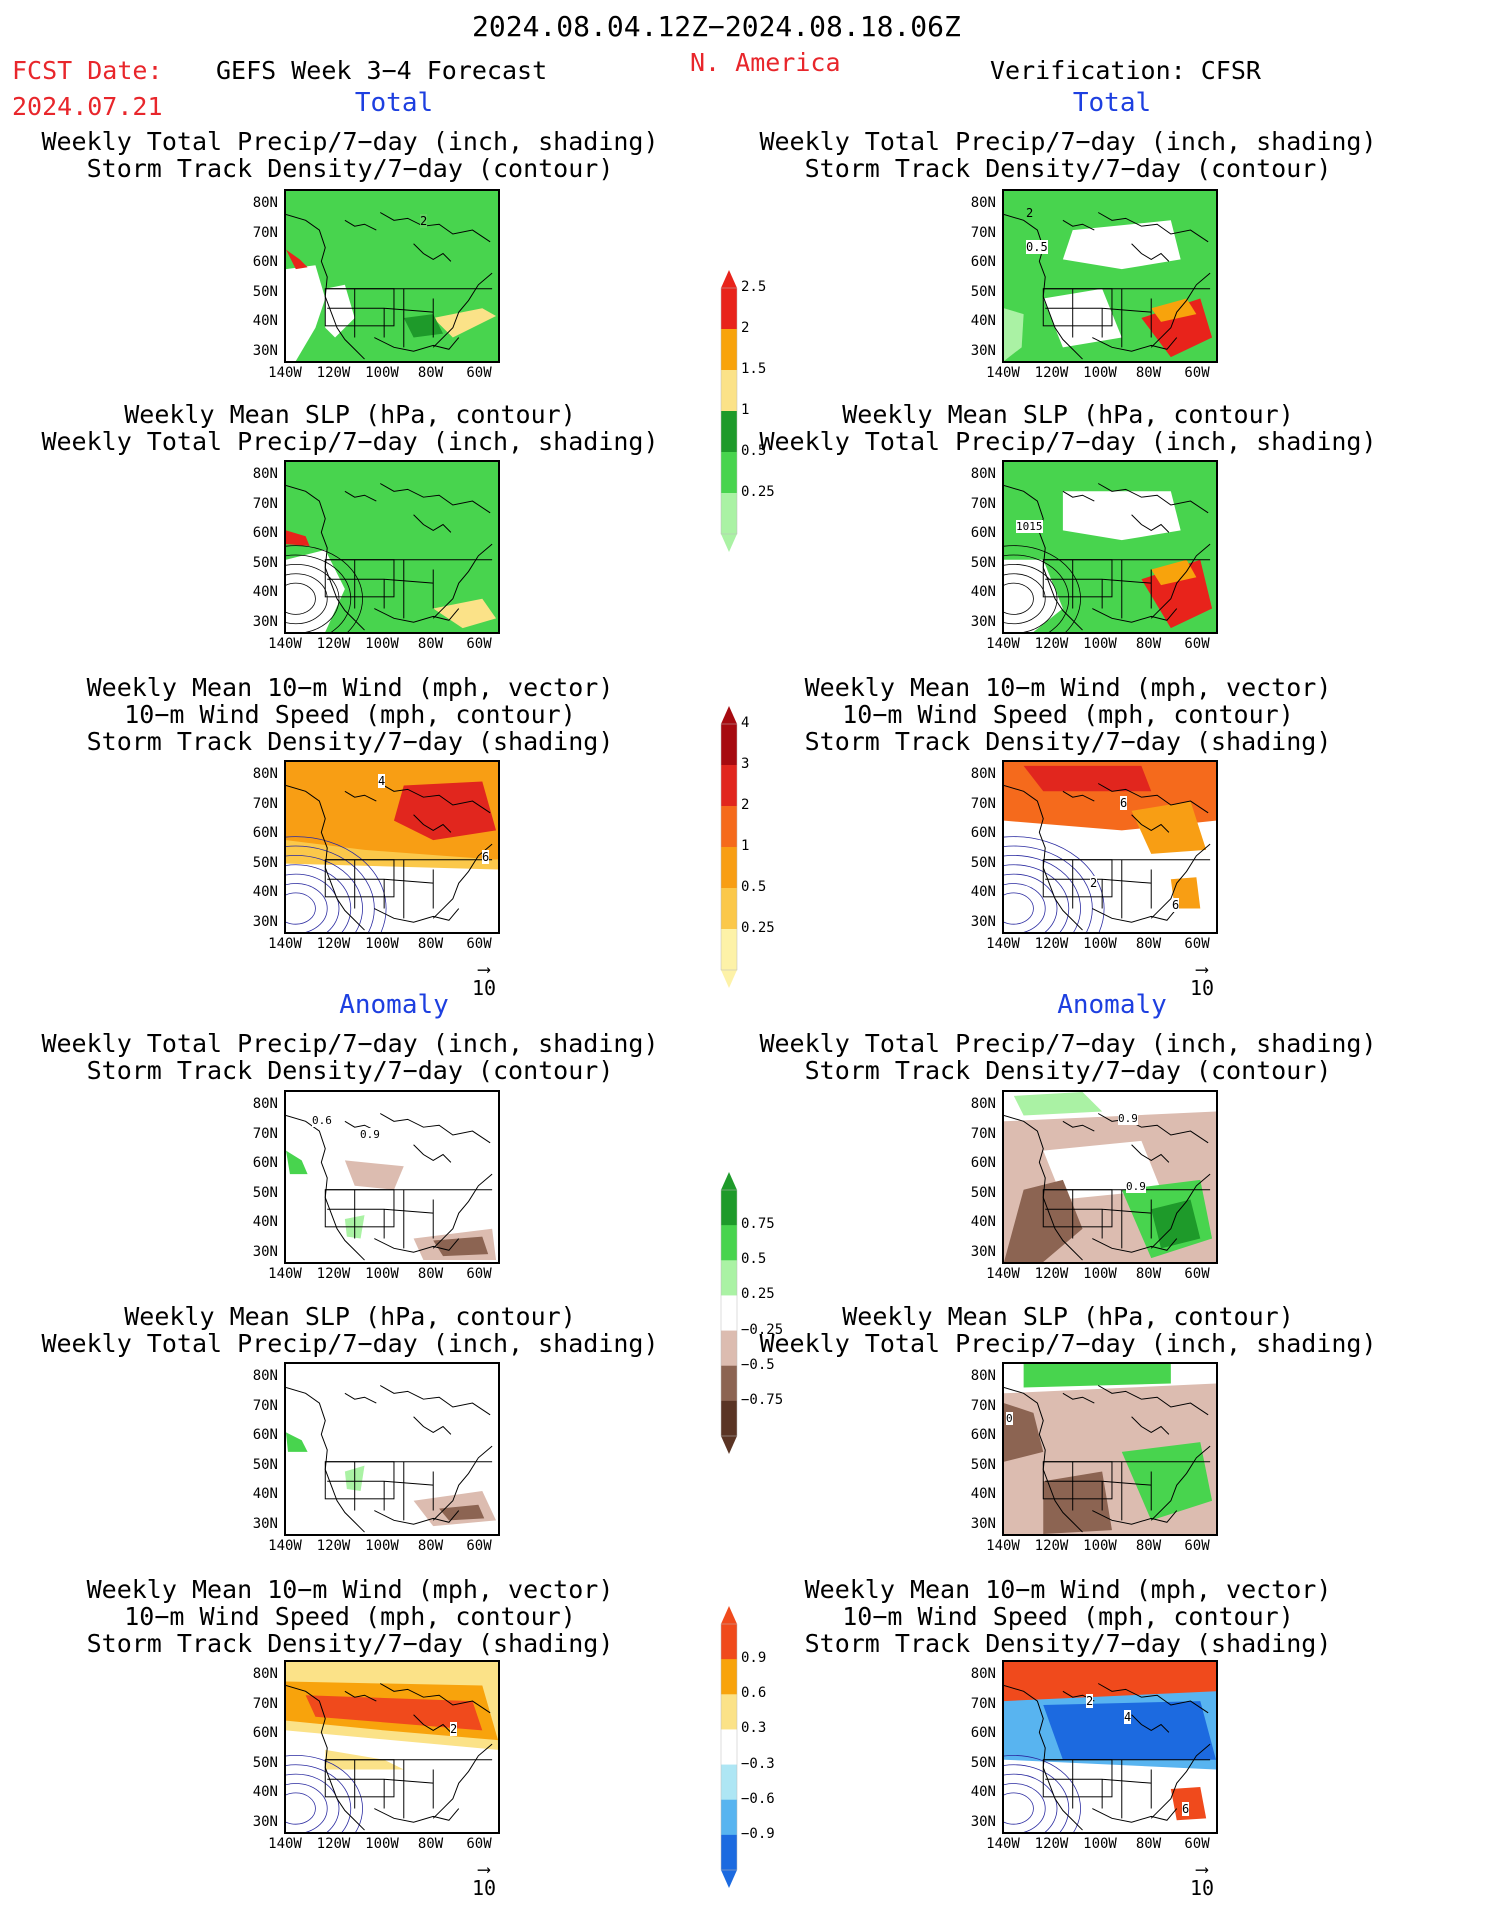 Image resolution: width=1487 pixels, height=1925 pixels. Describe the element at coordinates (1176, 905) in the screenshot. I see `clabel-wind-total-verif-c: 6` at that location.